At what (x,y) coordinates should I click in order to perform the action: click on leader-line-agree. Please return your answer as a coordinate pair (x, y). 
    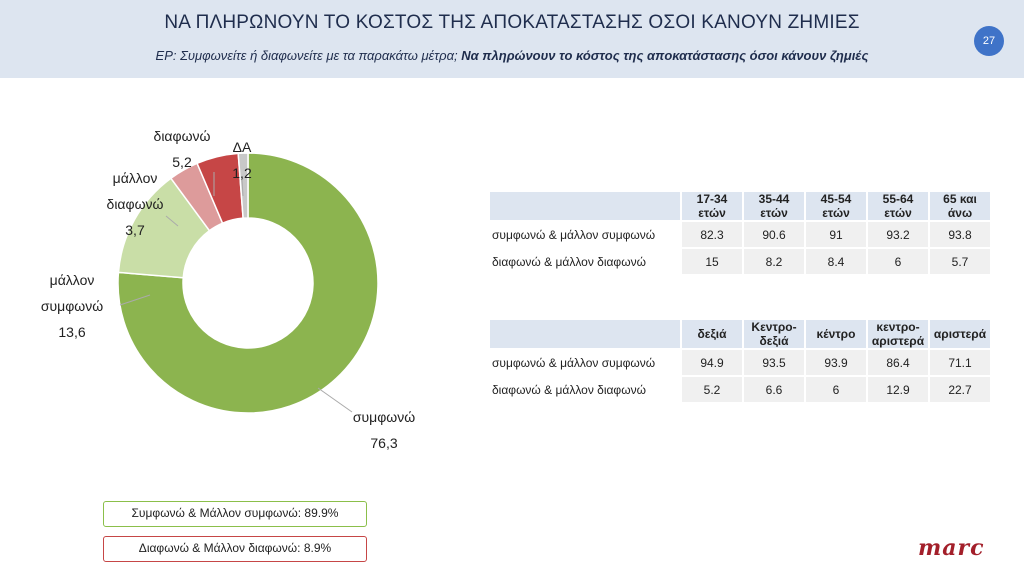
    Looking at the image, I should click on (335, 400).